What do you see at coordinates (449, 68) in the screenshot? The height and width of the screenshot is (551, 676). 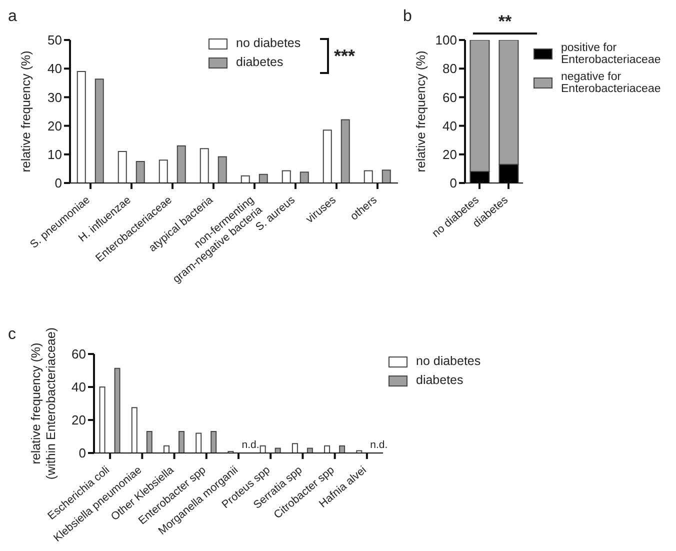 I see `y-tick-label: 80` at bounding box center [449, 68].